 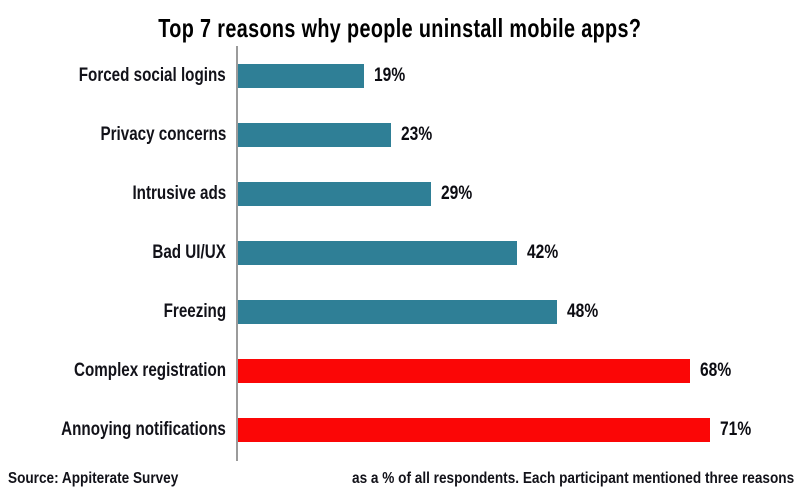 I want to click on bar-row: Forced social logins 19%, so click(x=400, y=75).